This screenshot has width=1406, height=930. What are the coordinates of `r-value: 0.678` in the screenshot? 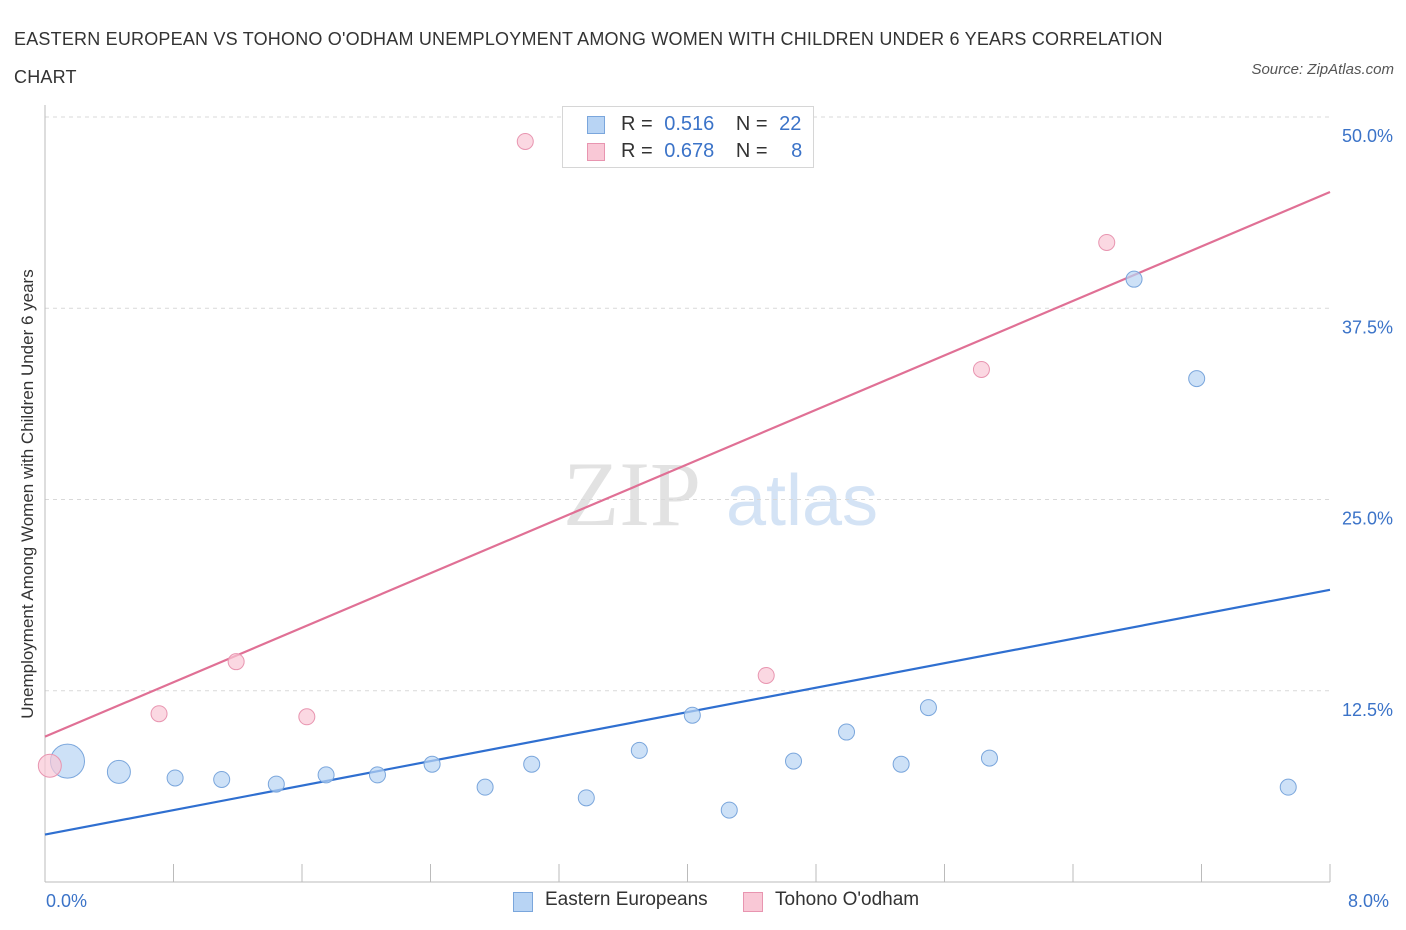 It's located at (689, 151).